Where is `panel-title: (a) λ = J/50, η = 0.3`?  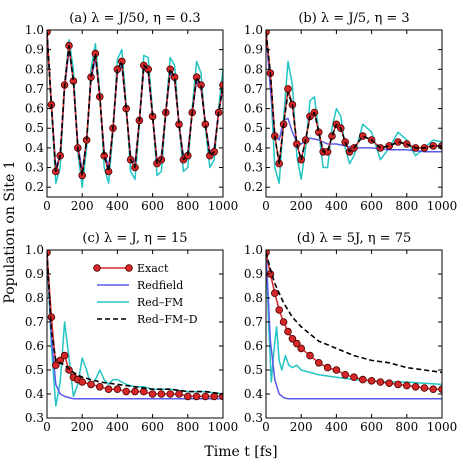 panel-title: (a) λ = J/50, η = 0.3 is located at coordinates (134, 18).